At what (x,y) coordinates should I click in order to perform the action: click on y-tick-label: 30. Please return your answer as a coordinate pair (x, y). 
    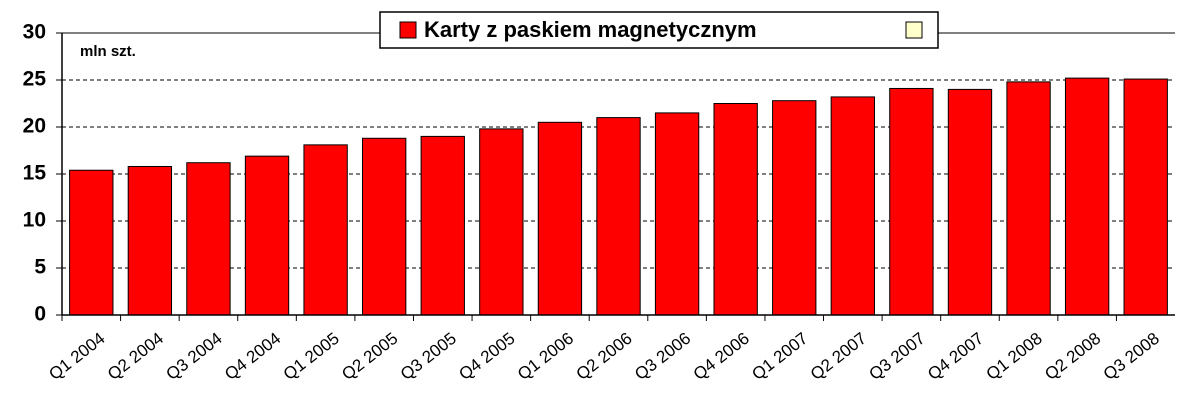
    Looking at the image, I should click on (34, 32).